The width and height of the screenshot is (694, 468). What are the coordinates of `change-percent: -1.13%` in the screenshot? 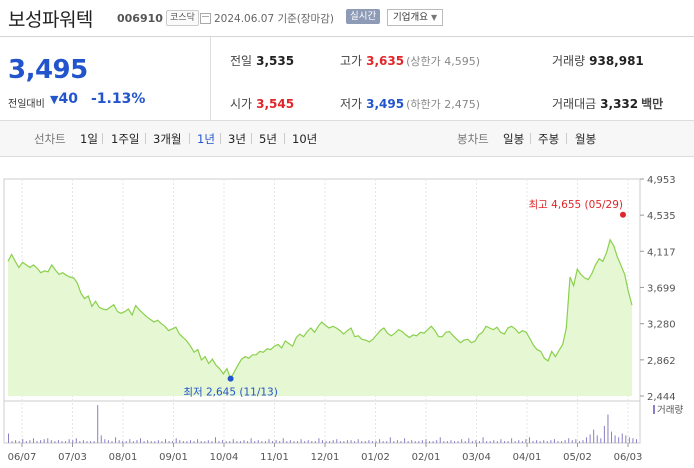 It's located at (118, 99).